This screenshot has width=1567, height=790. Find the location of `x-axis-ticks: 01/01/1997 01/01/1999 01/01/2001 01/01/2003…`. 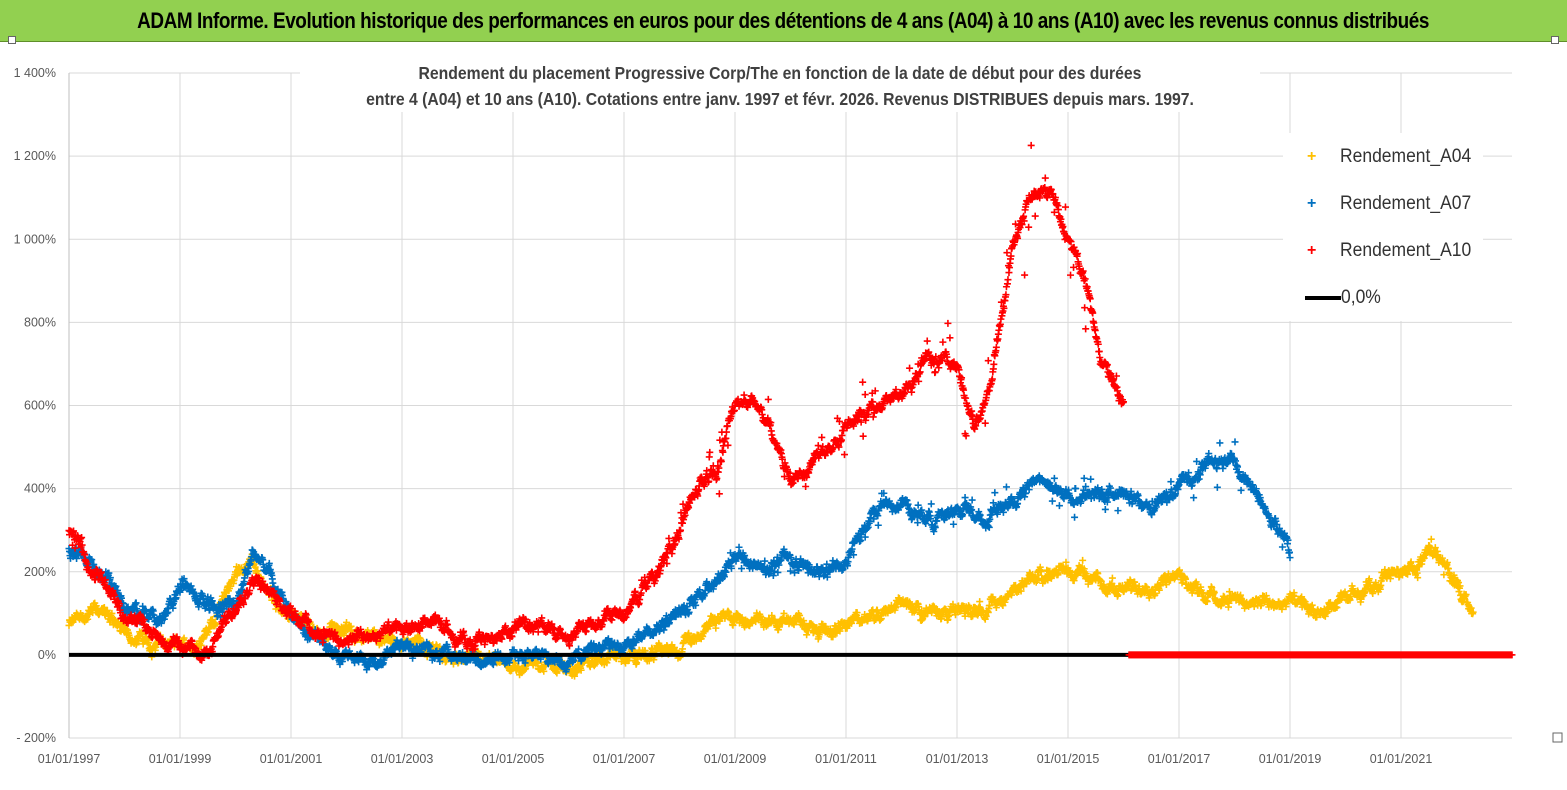

x-axis-ticks: 01/01/1997 01/01/1999 01/01/2001 01/01/2003… is located at coordinates (735, 759).